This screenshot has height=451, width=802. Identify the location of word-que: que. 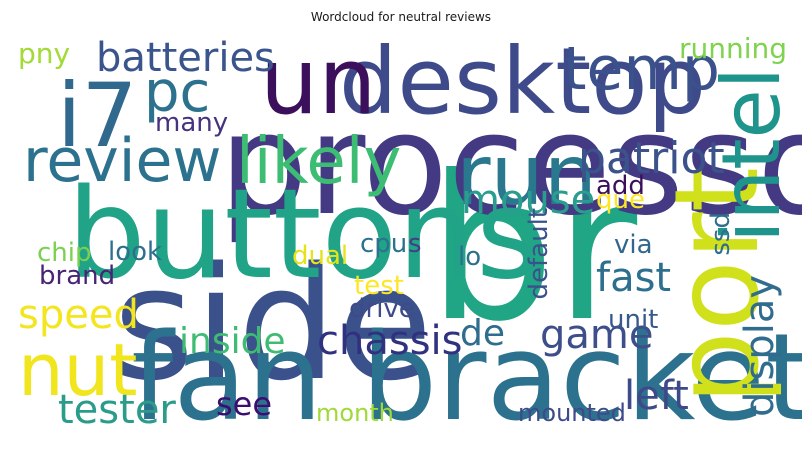
(620, 200).